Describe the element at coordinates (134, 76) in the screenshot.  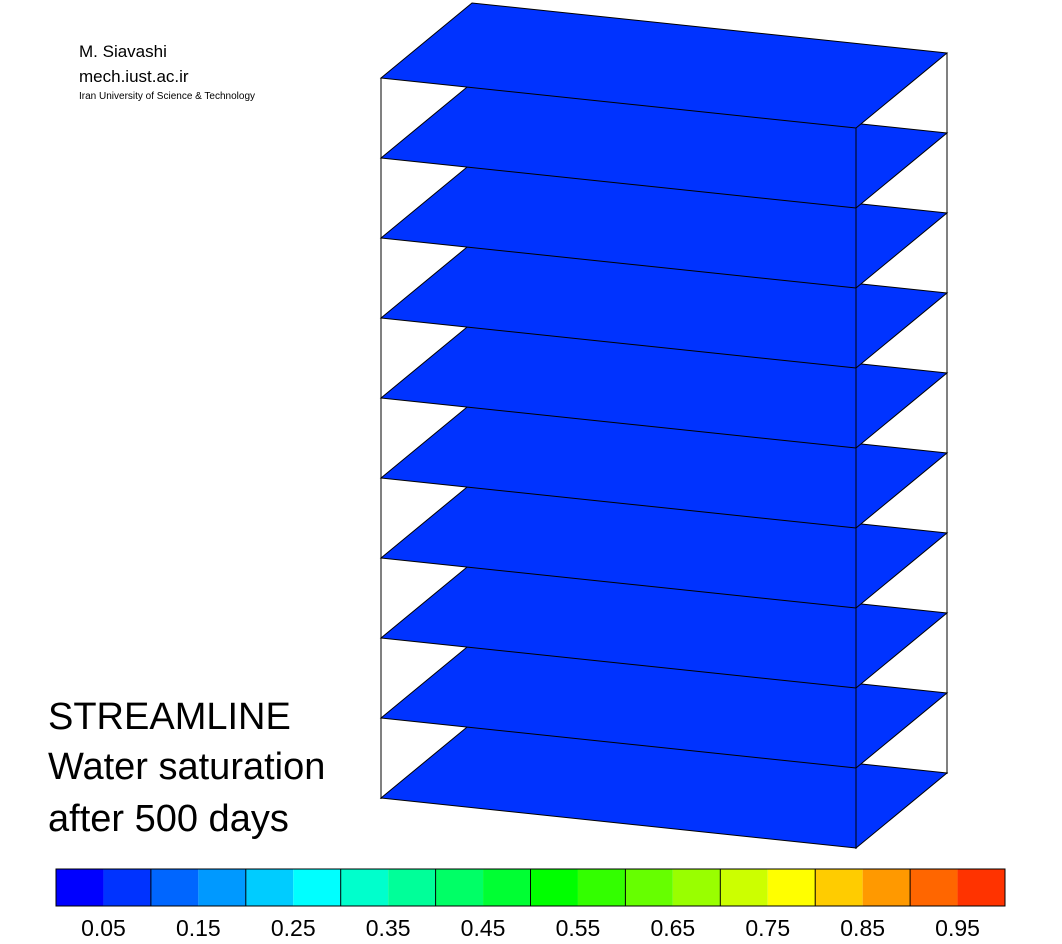
I see `author-website: mech.iust.ac.ir` at that location.